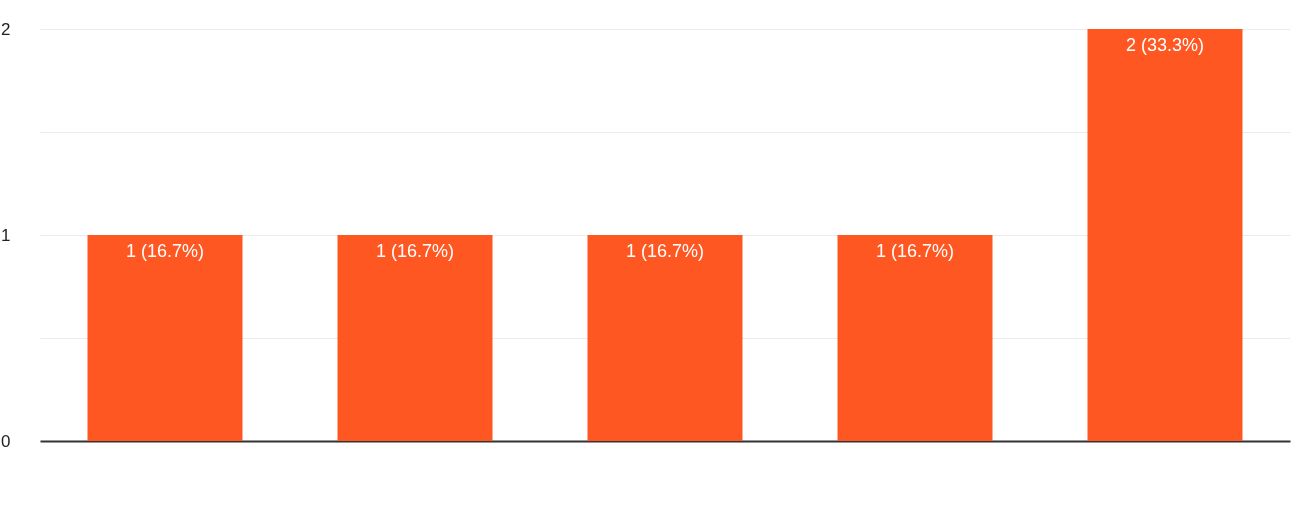 The height and width of the screenshot is (517, 1309). Describe the element at coordinates (6, 441) in the screenshot. I see `y-tick-label: 0` at that location.